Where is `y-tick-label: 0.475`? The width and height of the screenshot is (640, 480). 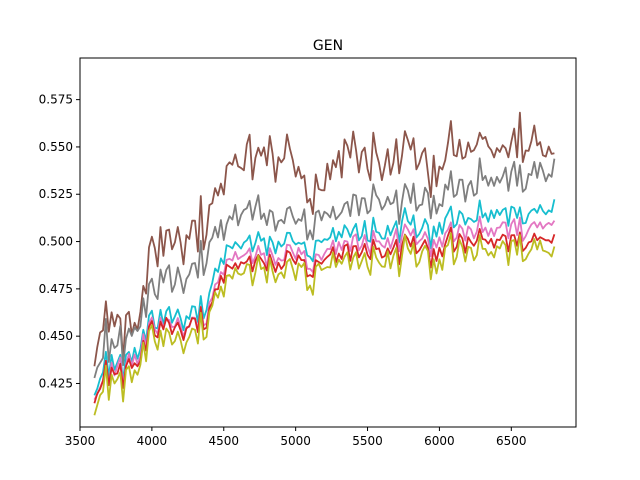 y-tick-label: 0.475 is located at coordinates (56, 289).